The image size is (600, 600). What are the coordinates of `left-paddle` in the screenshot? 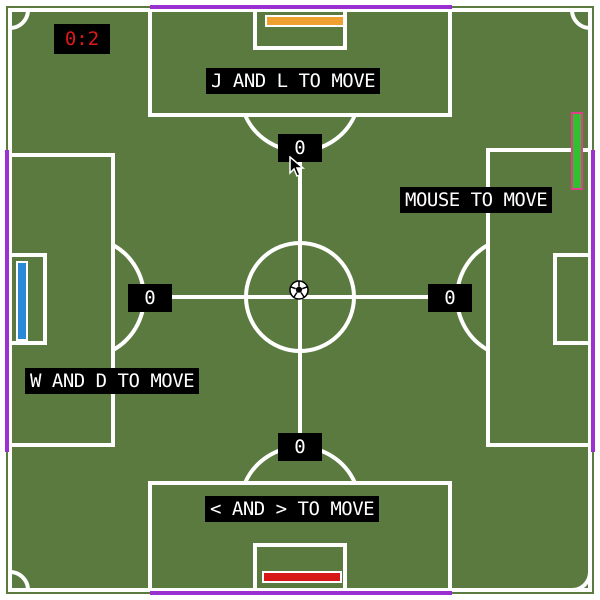 It's located at (22, 301).